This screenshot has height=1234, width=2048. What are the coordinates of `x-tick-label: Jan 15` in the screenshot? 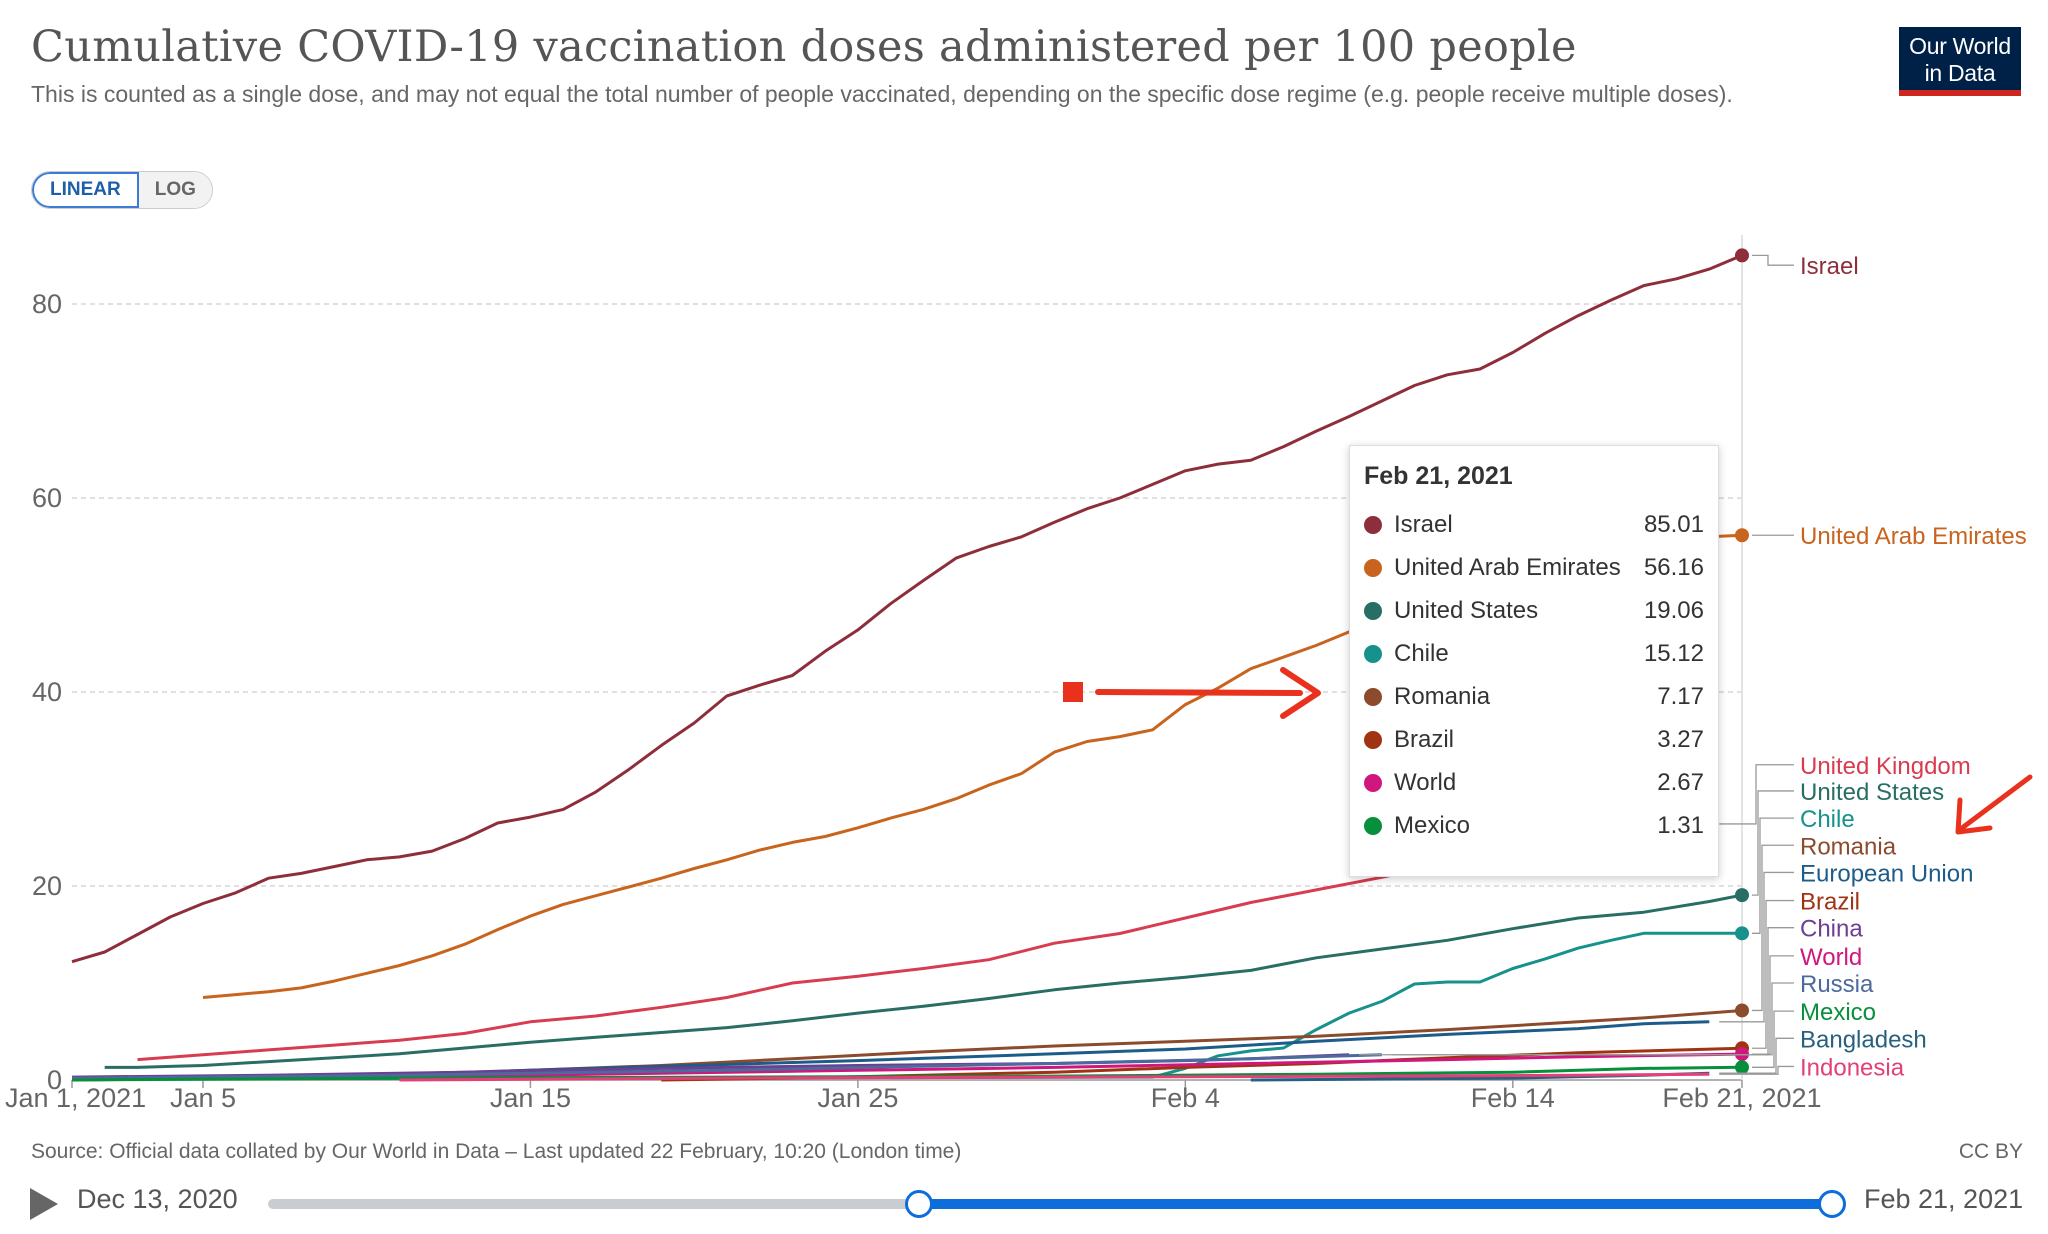 It's located at (530, 1098).